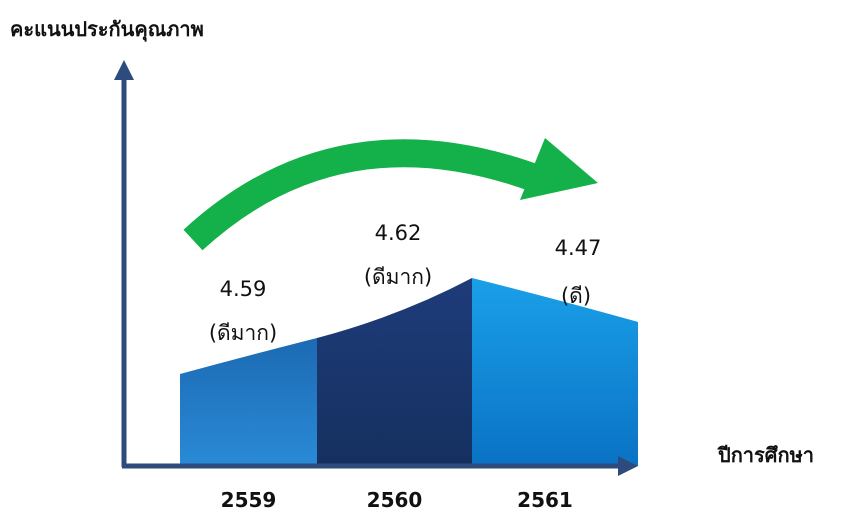  I want to click on value-label-2560: 4.62, so click(398, 233).